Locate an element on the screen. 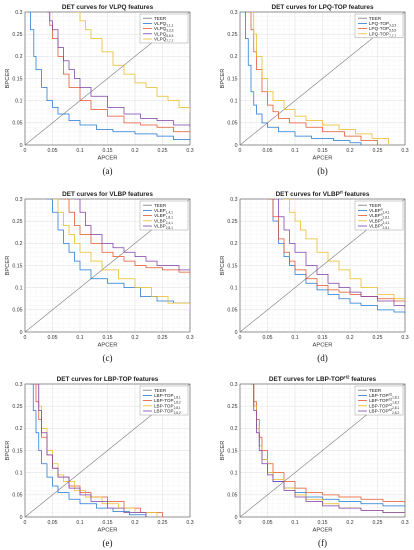 The width and height of the screenshot is (414, 550). legend-entry: VLBPri1,8,1 is located at coordinates (379, 216).